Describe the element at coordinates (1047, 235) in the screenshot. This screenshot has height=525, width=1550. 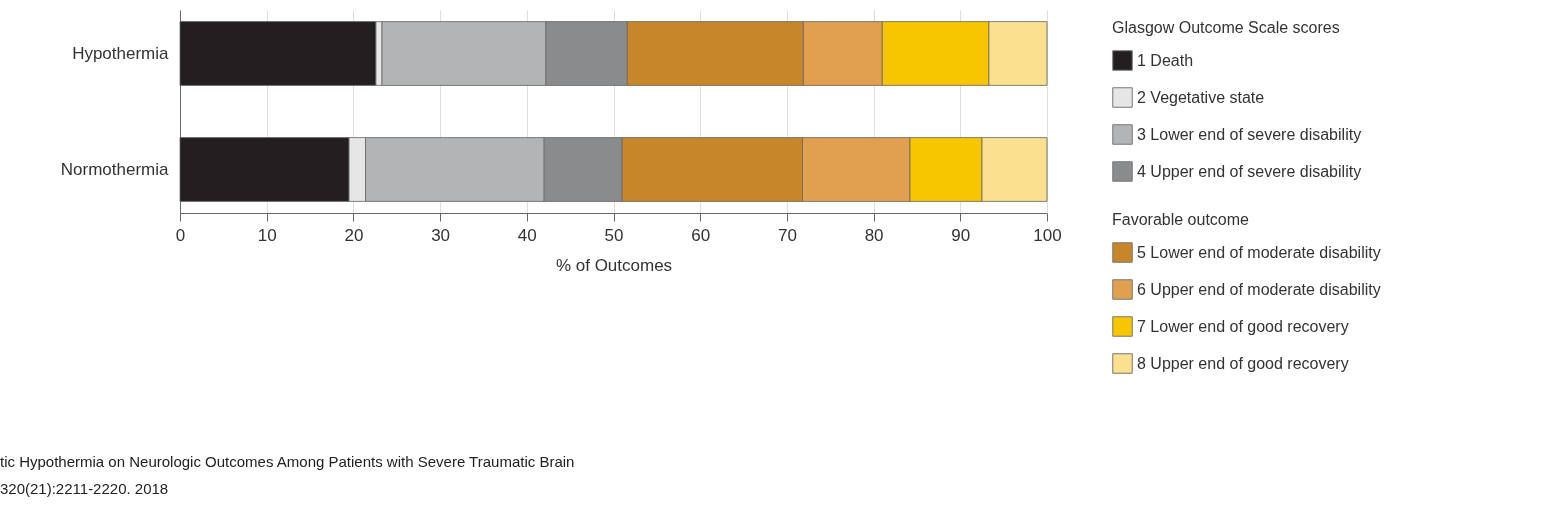
I see `x-tick-label: 100` at that location.